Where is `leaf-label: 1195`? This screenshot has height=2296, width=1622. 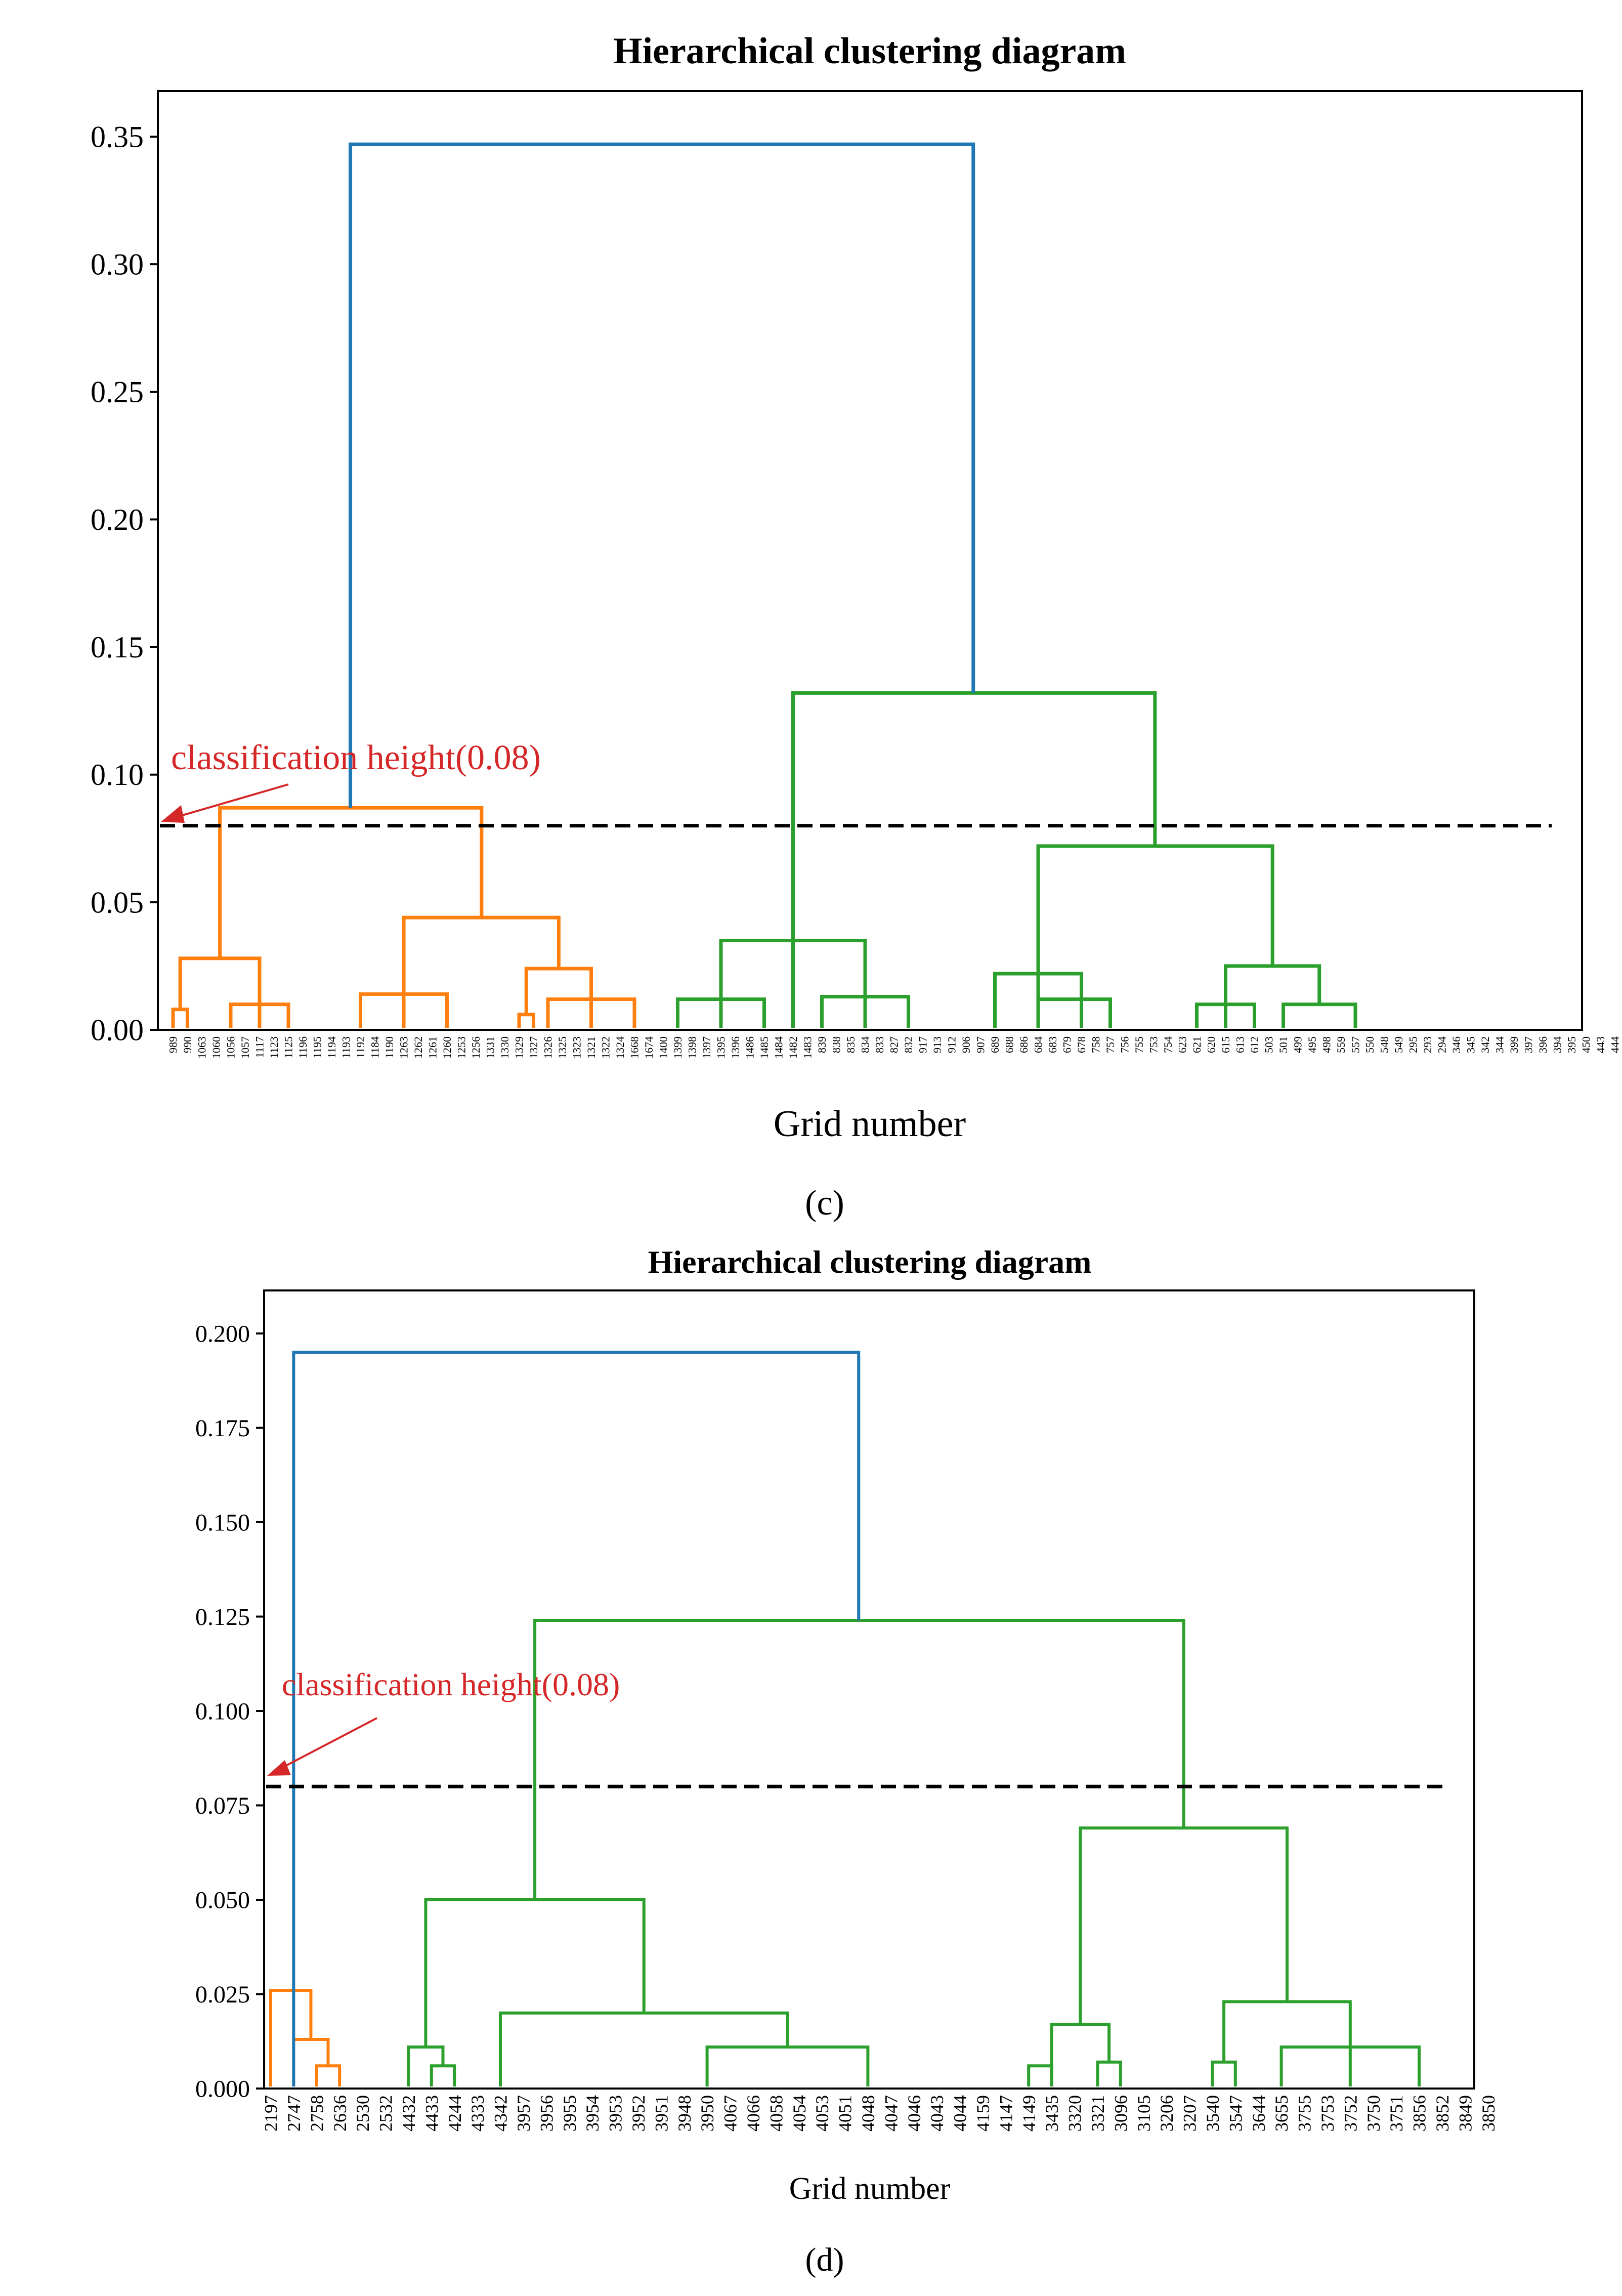 leaf-label: 1195 is located at coordinates (317, 1047).